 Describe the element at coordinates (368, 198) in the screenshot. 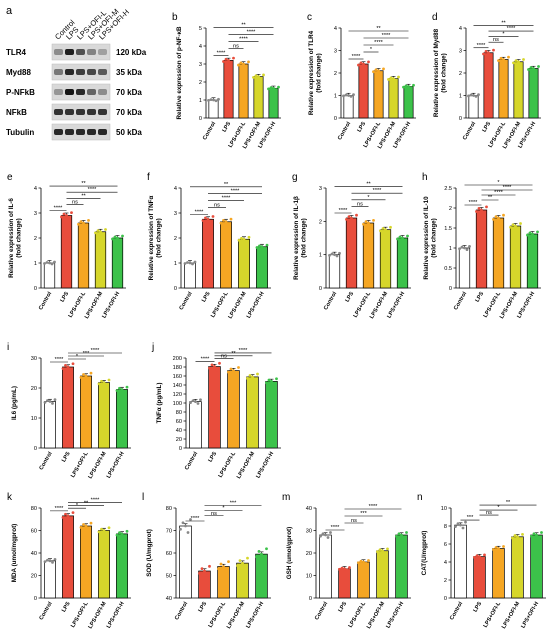

I see `significance-label: *` at that location.